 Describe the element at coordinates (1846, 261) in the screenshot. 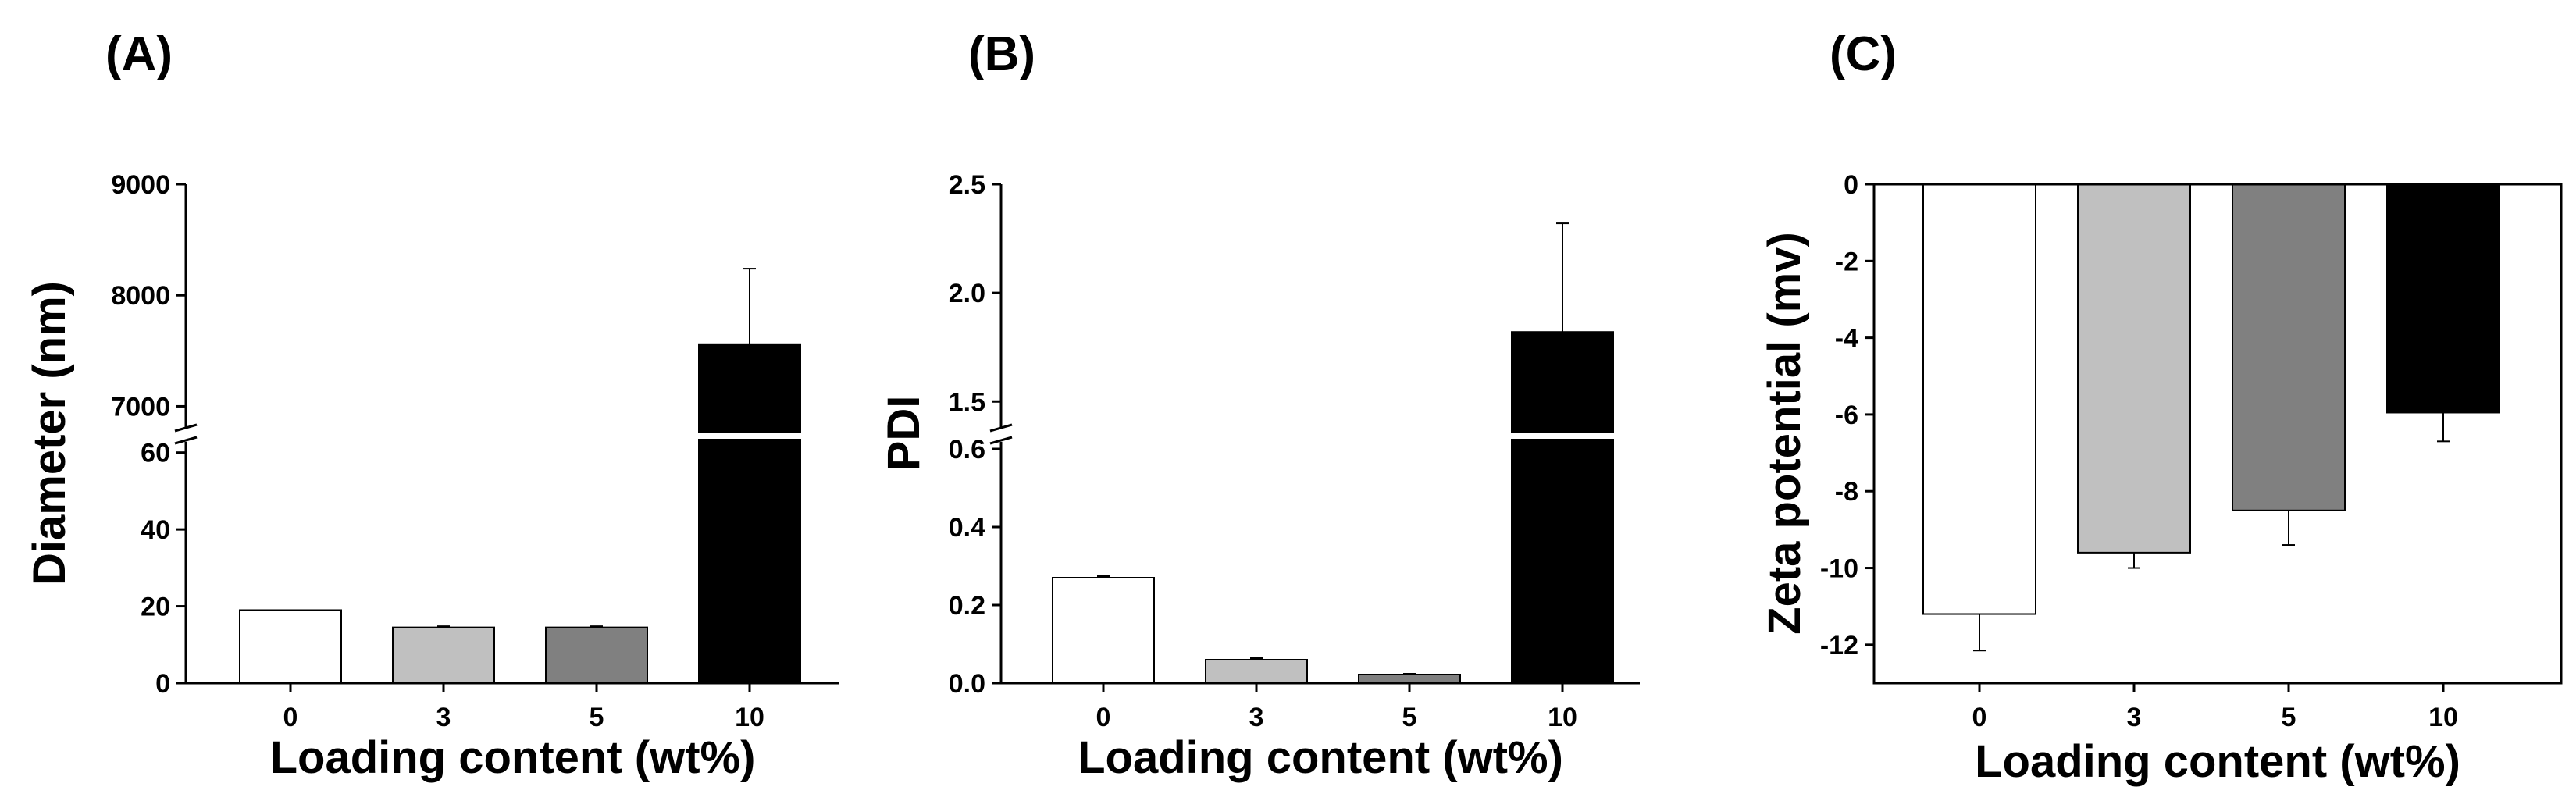

I see `y-tick-label: -2` at that location.